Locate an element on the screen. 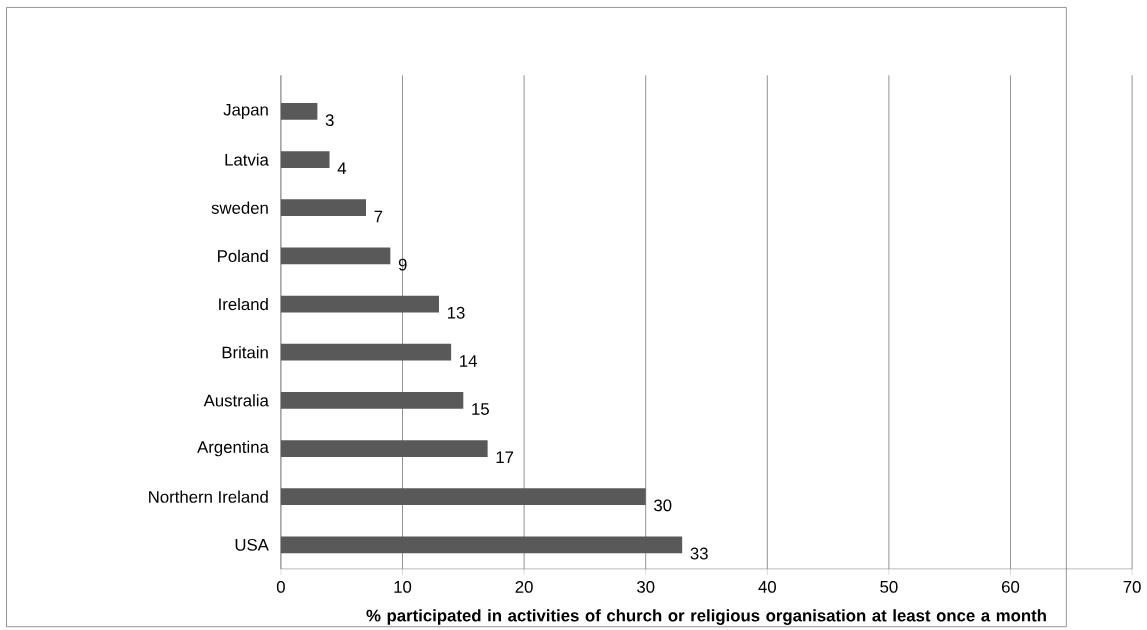 This screenshot has height=630, width=1147. data-label: 17 is located at coordinates (505, 457).